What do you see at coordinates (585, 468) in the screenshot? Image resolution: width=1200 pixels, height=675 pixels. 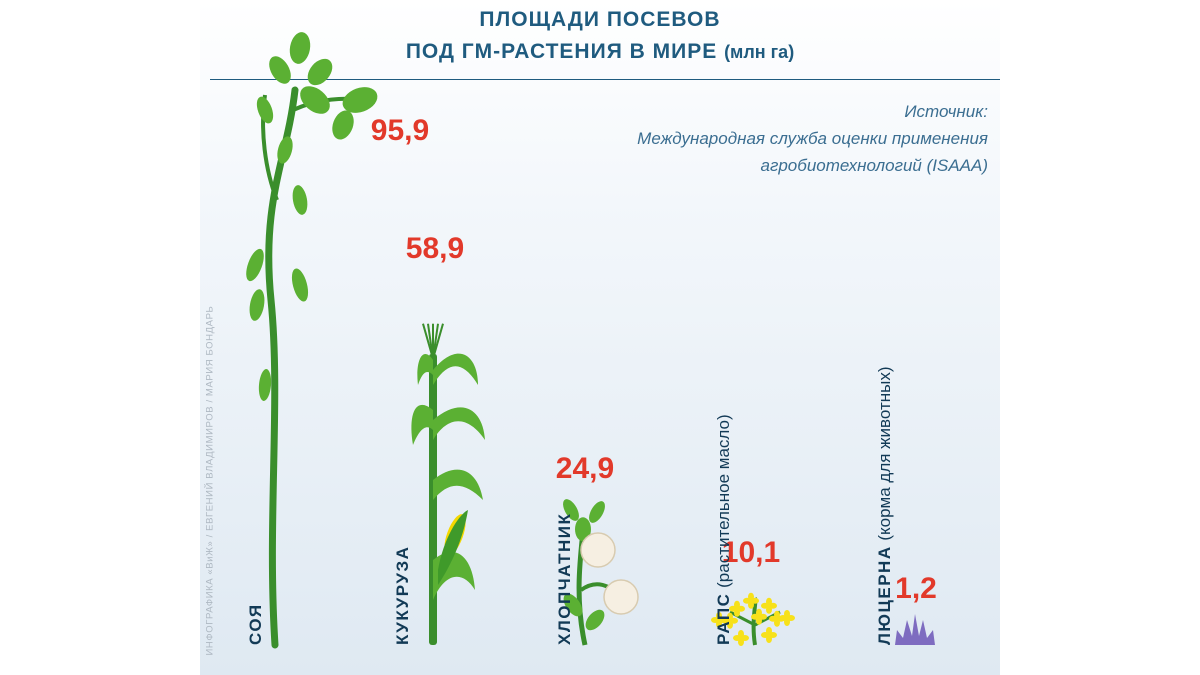 I see `value-label: 24,9` at bounding box center [585, 468].